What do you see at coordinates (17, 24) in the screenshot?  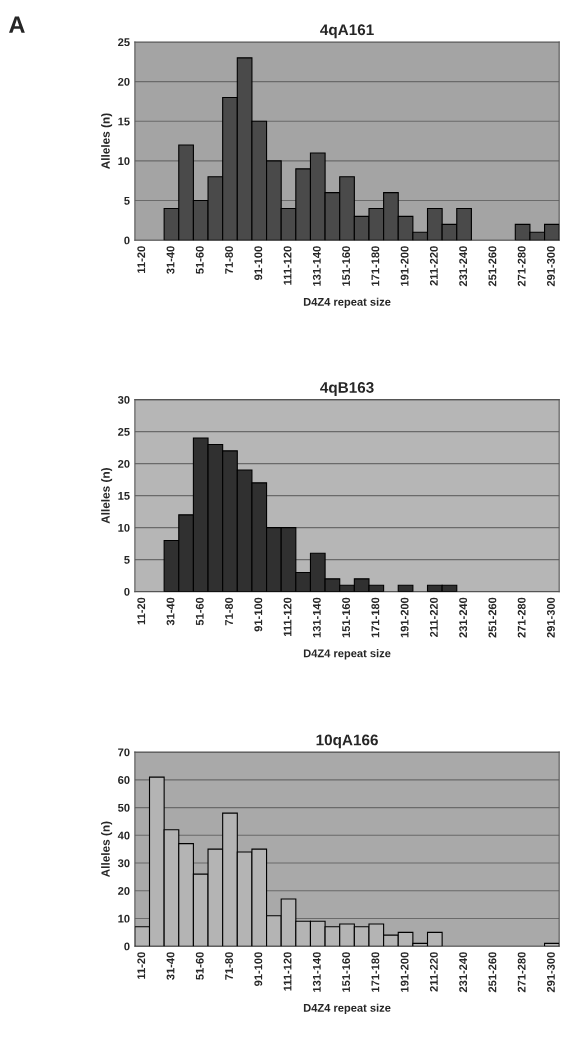 I see `text: A` at bounding box center [17, 24].